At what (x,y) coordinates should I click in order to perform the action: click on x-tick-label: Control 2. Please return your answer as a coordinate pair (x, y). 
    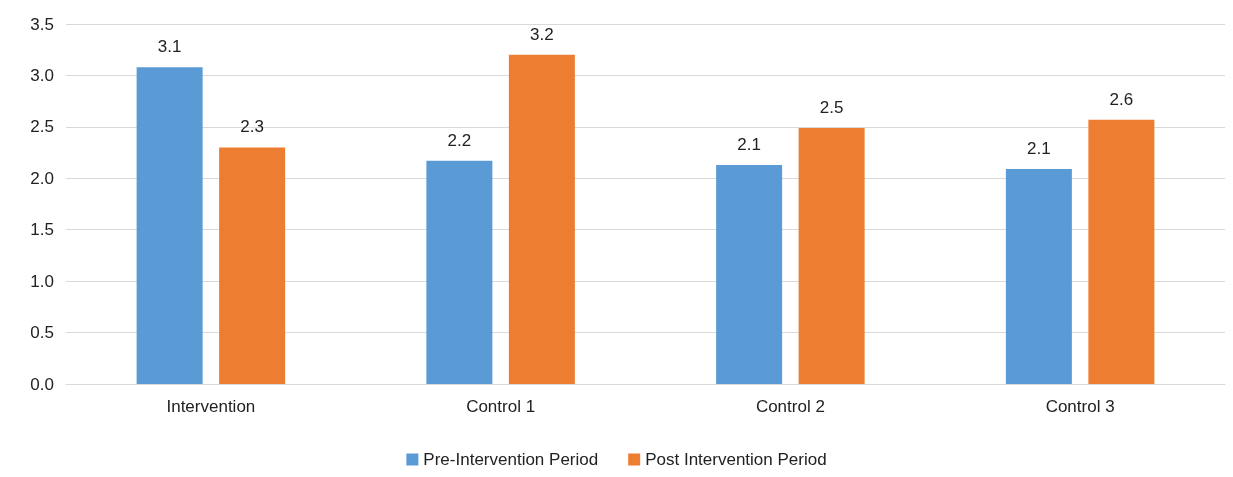
    Looking at the image, I should click on (790, 406).